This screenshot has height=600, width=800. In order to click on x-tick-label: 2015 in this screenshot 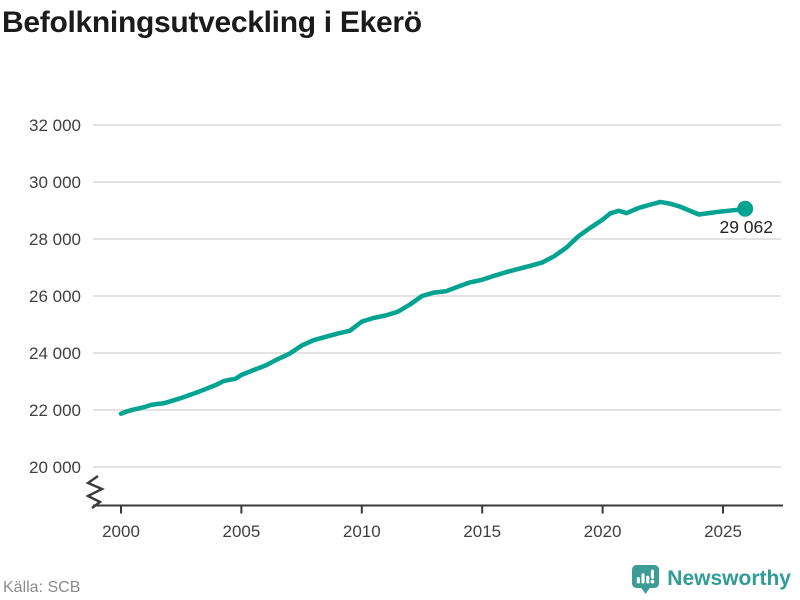, I will do `click(482, 531)`.